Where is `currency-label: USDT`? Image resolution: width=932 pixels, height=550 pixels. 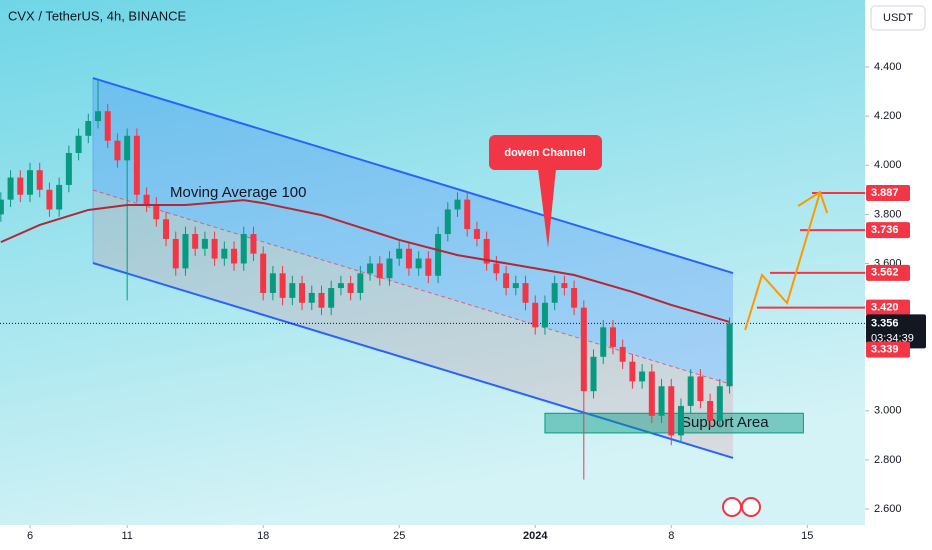 currency-label: USDT is located at coordinates (898, 18).